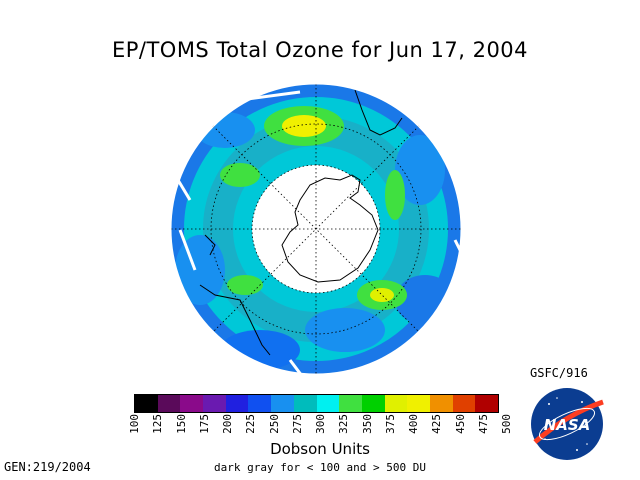  What do you see at coordinates (134, 424) in the screenshot?
I see `scale-tick-label: 100` at bounding box center [134, 424].